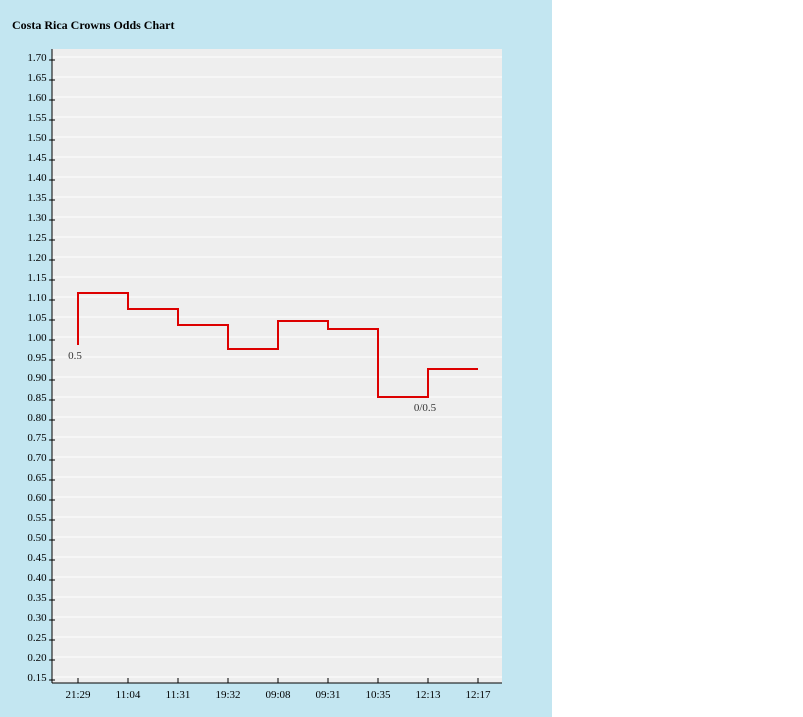 The image size is (803, 717). Describe the element at coordinates (37, 318) in the screenshot. I see `y-tick-label: 1.05` at that location.